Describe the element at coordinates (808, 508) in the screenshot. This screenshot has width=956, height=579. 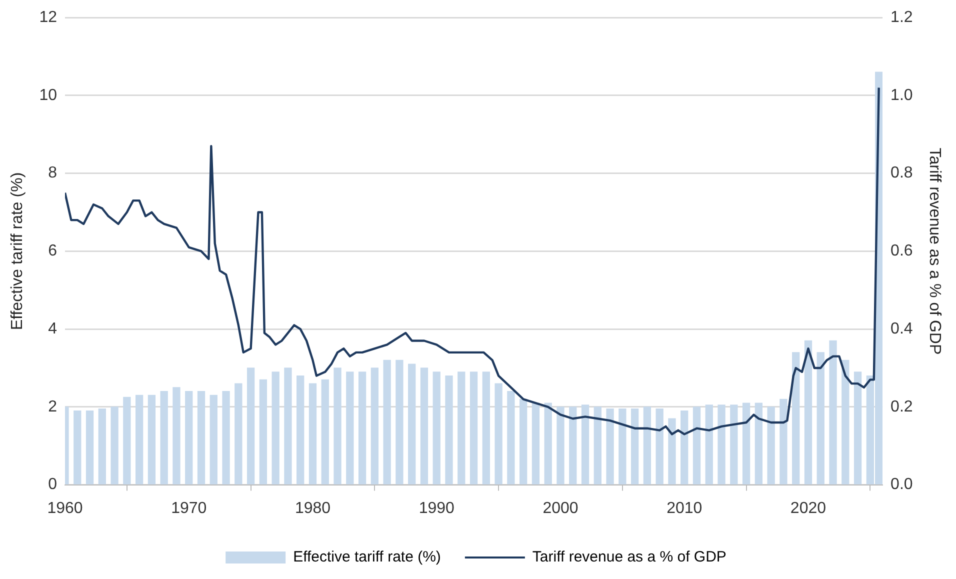
I see `x-tick-label: 2020` at that location.